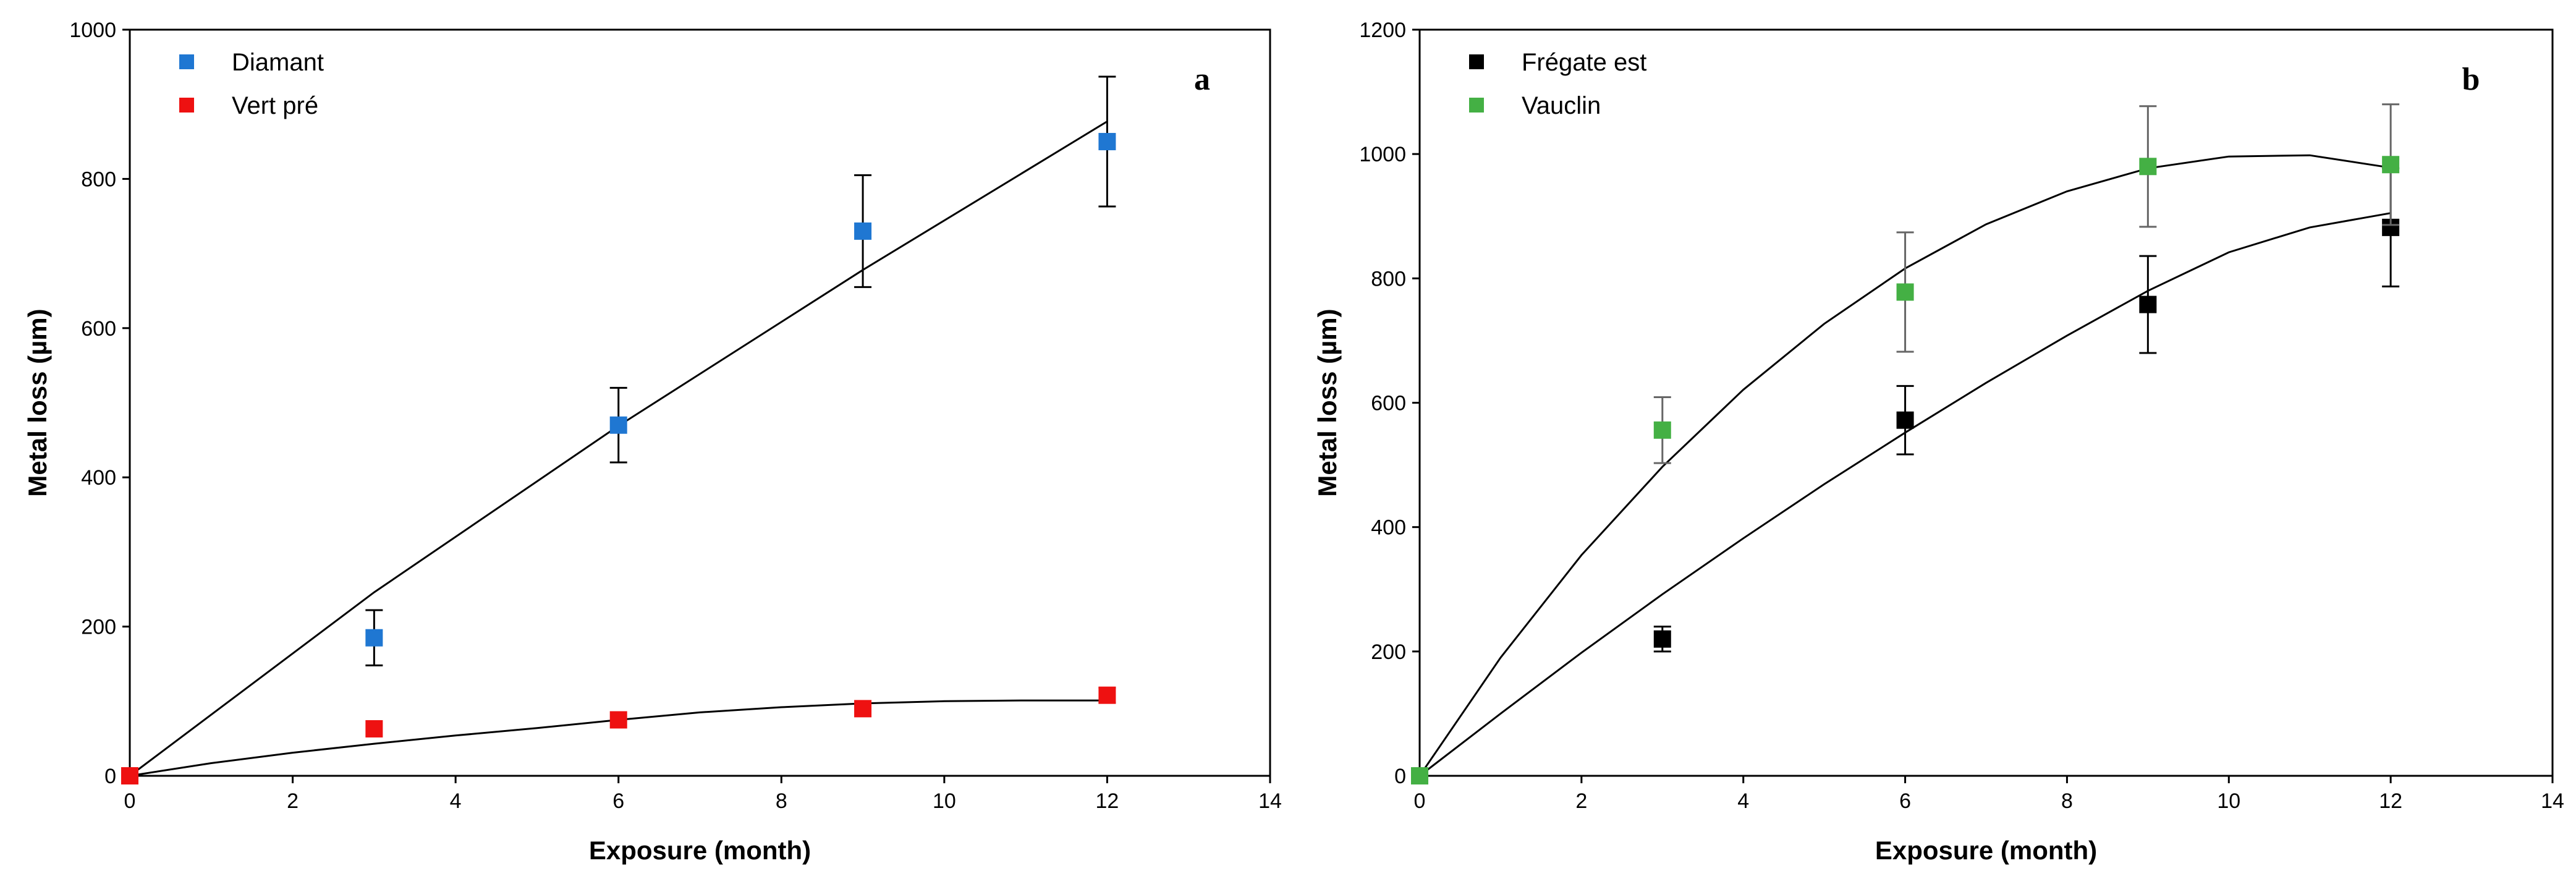 This screenshot has width=2576, height=884. Describe the element at coordinates (275, 105) in the screenshot. I see `legend-label: Vert pré` at that location.